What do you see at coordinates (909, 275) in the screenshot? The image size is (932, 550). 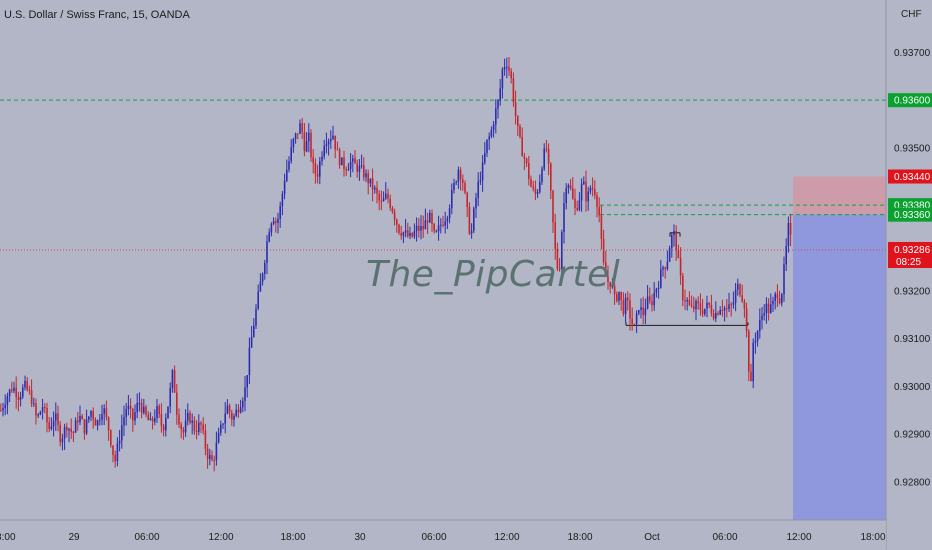 I see `price-axis` at bounding box center [909, 275].